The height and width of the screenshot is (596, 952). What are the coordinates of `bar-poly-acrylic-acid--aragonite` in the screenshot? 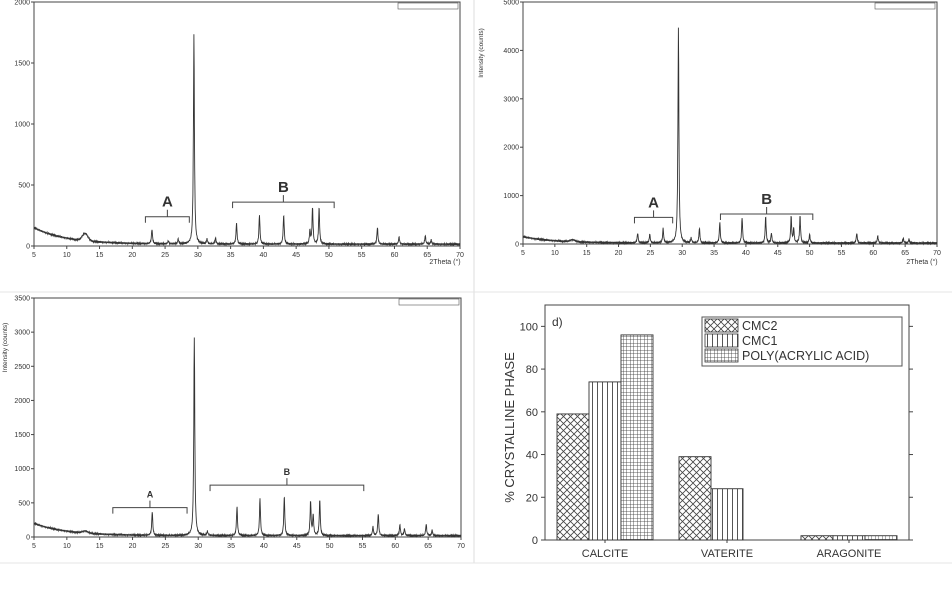 It's located at (881, 538).